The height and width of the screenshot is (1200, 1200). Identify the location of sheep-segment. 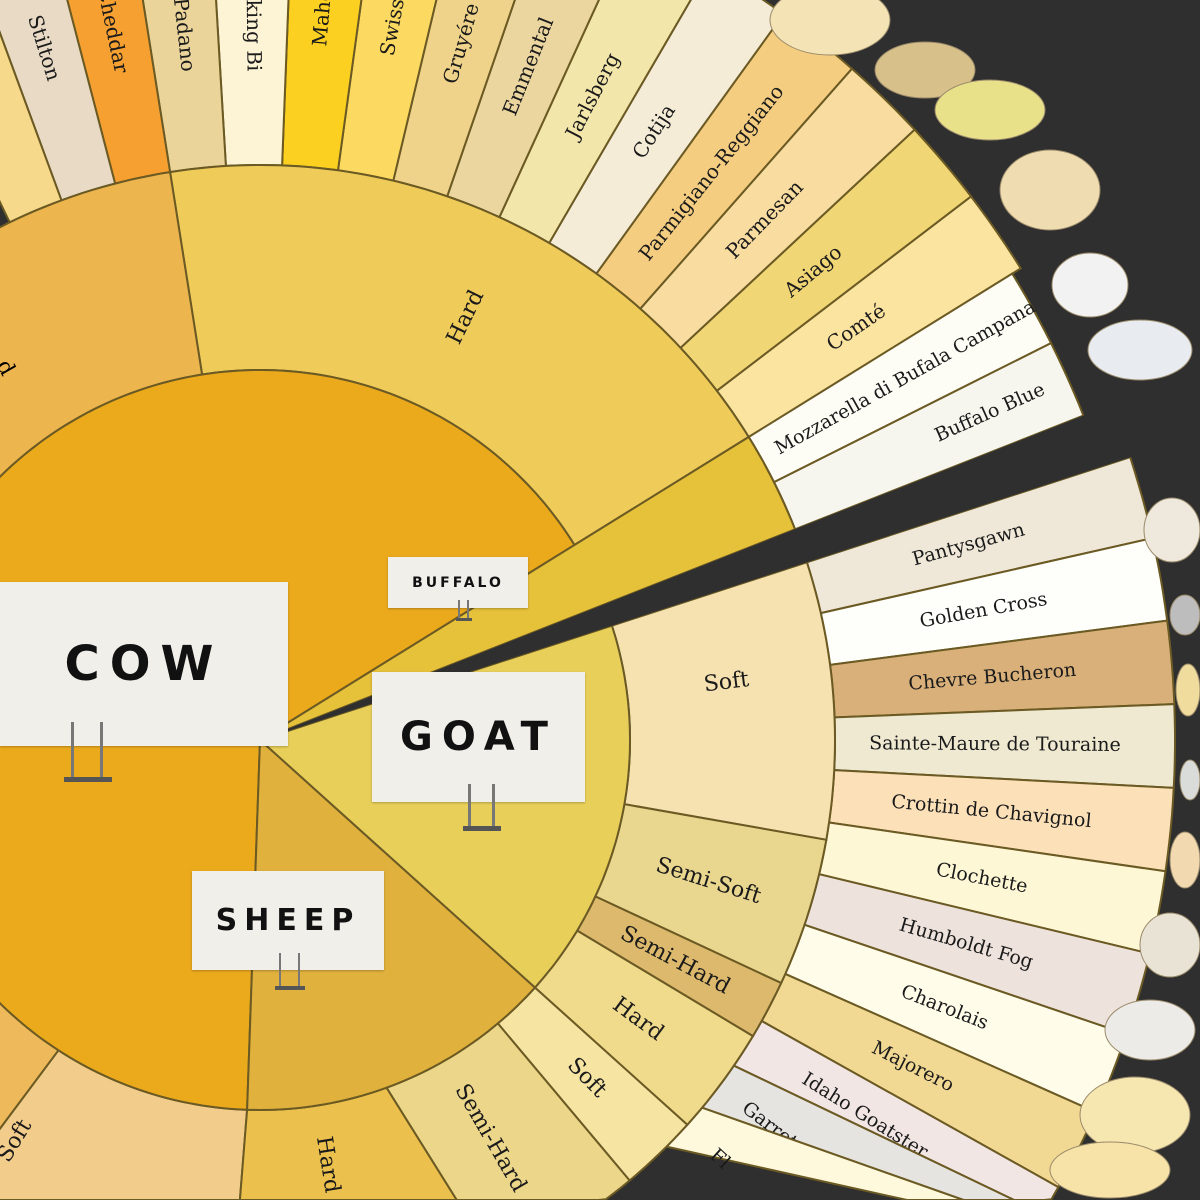
(391, 924).